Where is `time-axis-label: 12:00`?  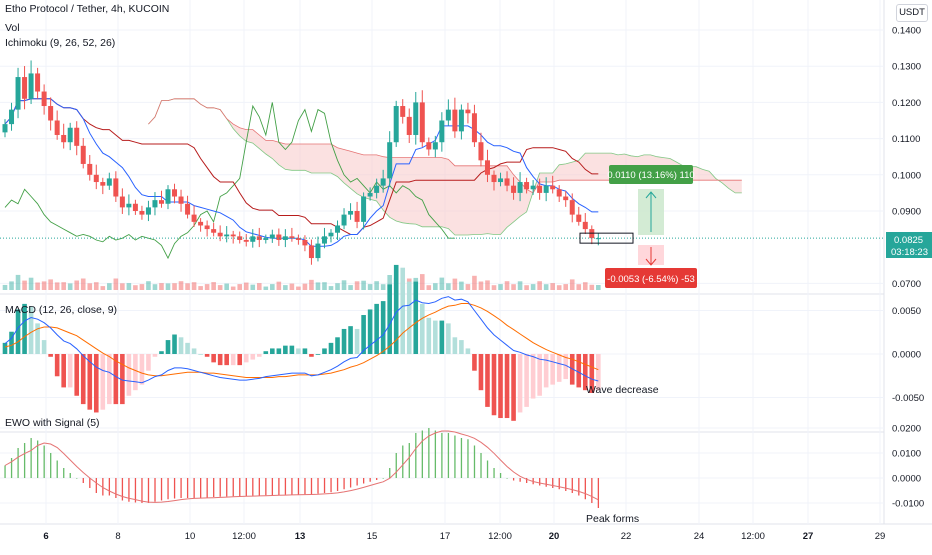 time-axis-label: 12:00 is located at coordinates (244, 536).